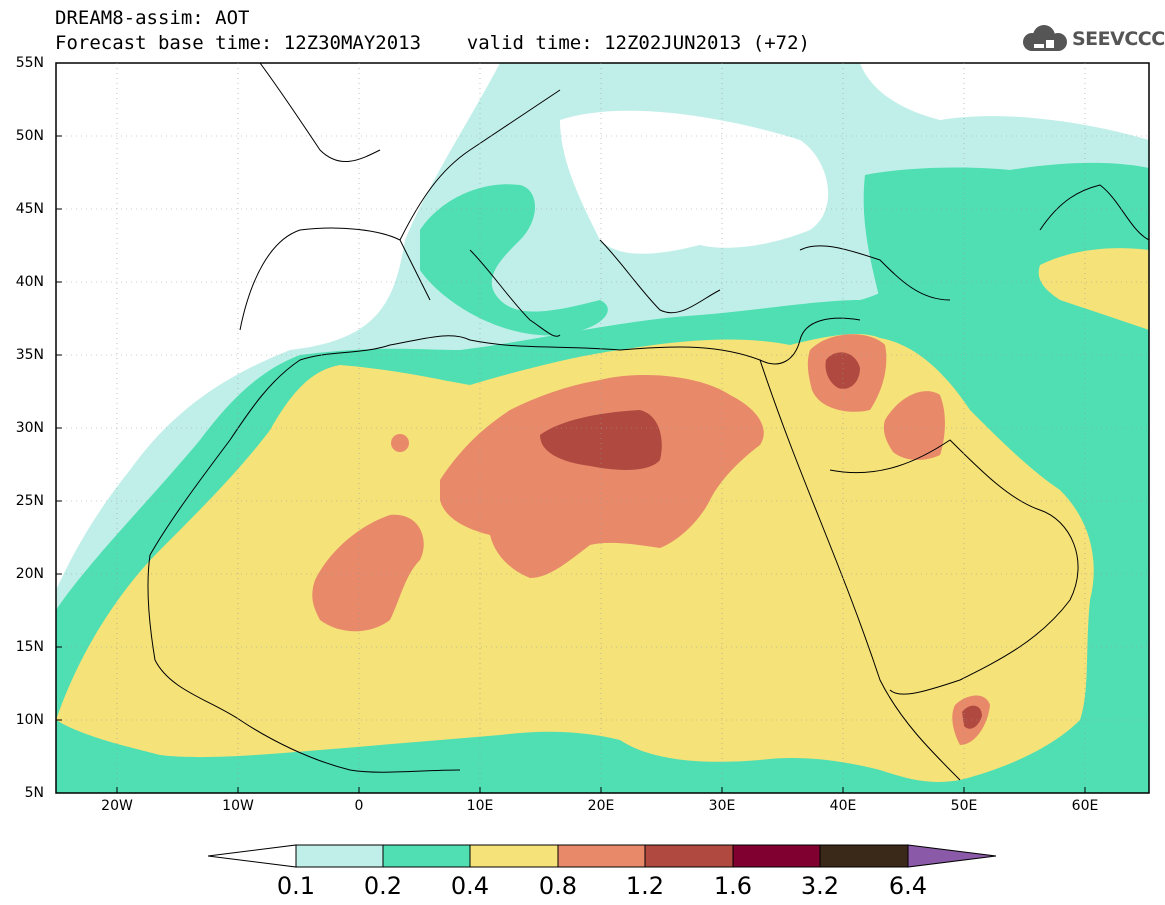  I want to click on colorbar-segment-0.1, so click(339, 856).